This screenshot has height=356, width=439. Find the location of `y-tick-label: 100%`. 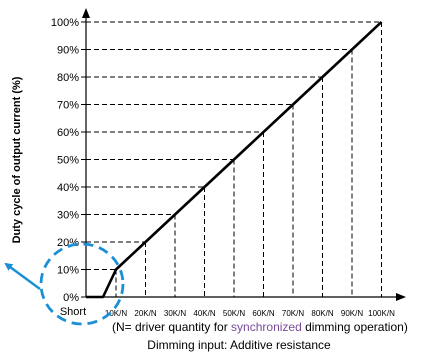

y-tick-label: 100% is located at coordinates (65, 23).